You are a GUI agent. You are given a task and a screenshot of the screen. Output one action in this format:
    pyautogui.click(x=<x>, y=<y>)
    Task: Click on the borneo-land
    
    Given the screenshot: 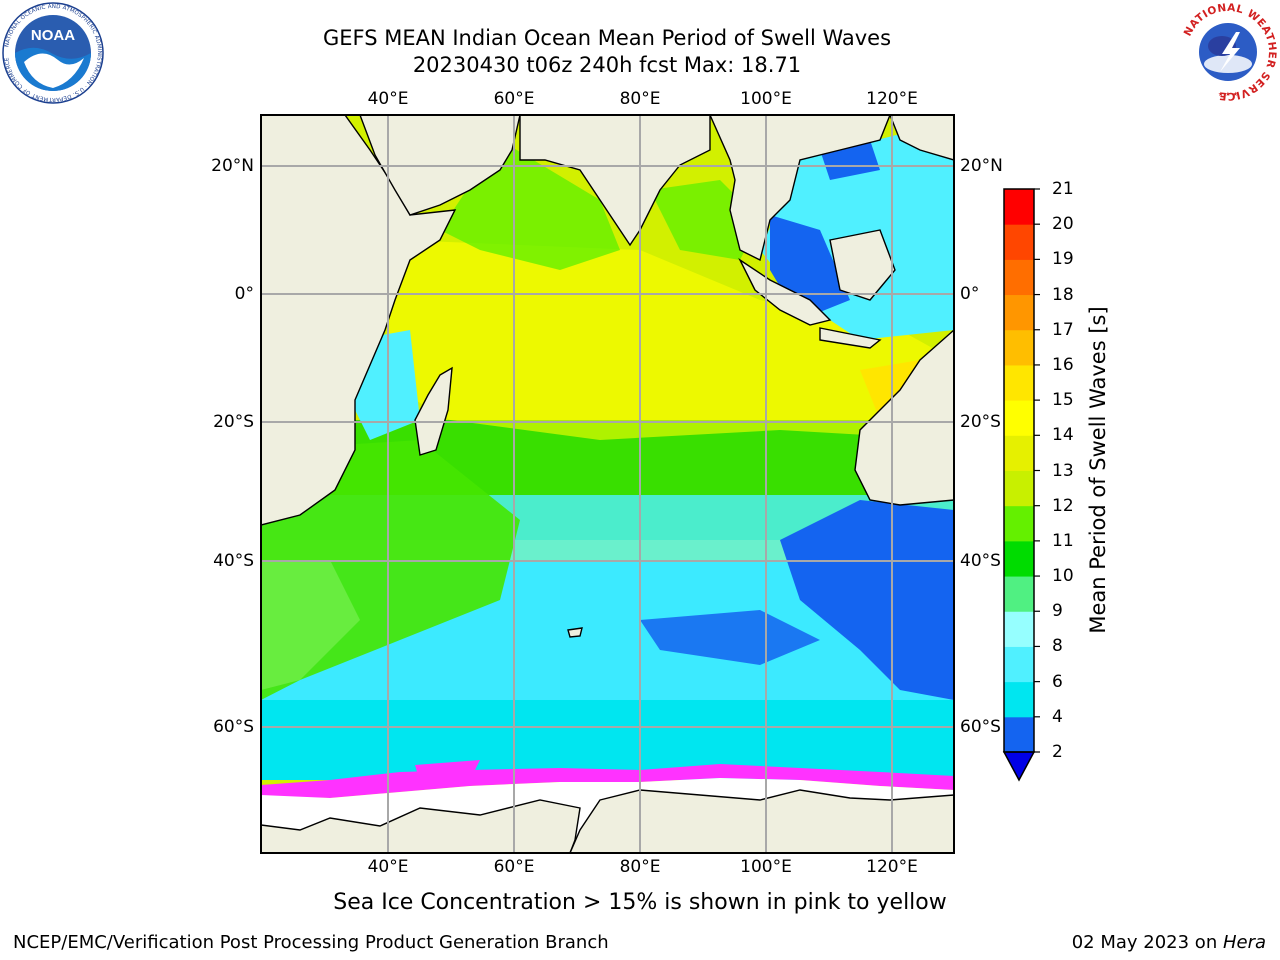 What is the action you would take?
    pyautogui.click(x=862, y=265)
    